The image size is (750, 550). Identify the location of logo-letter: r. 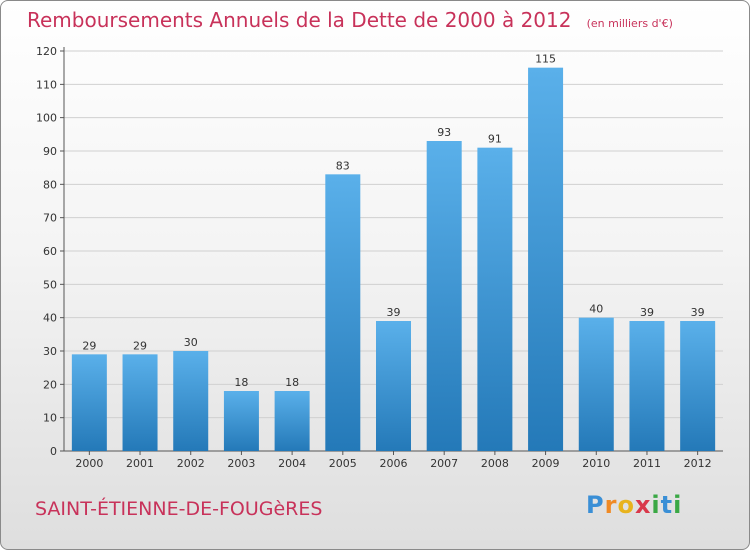
(611, 505).